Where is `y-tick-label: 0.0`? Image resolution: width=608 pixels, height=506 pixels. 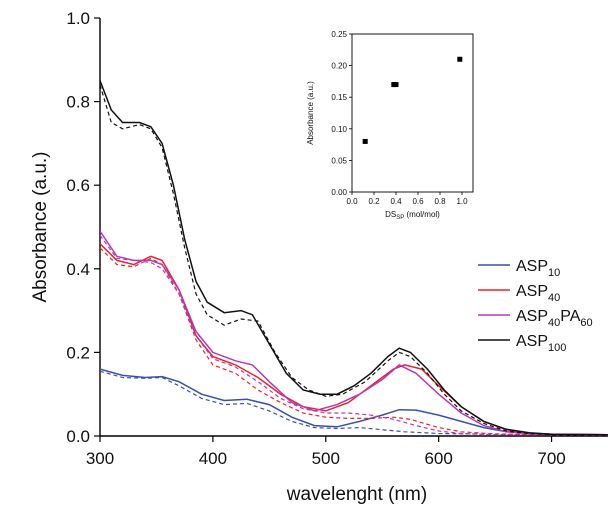 y-tick-label: 0.0 is located at coordinates (78, 436).